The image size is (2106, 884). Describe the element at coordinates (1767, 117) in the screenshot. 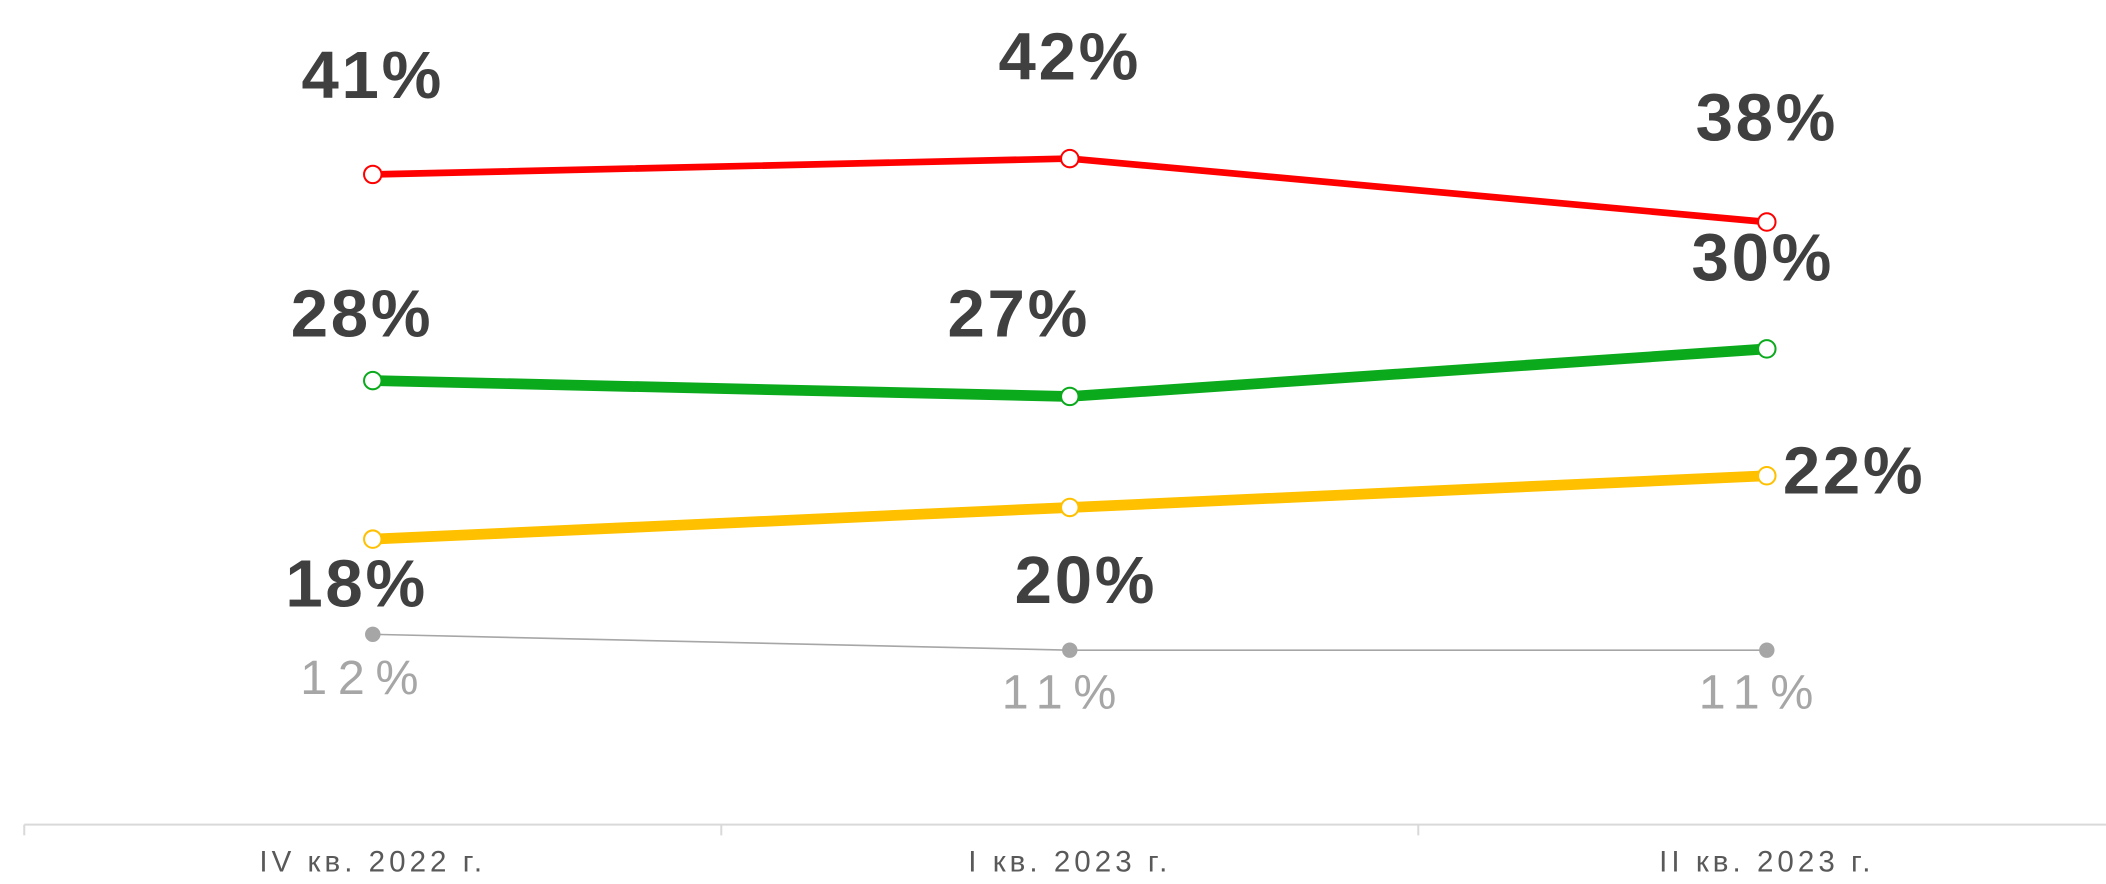

I see `data-label: 38%` at that location.